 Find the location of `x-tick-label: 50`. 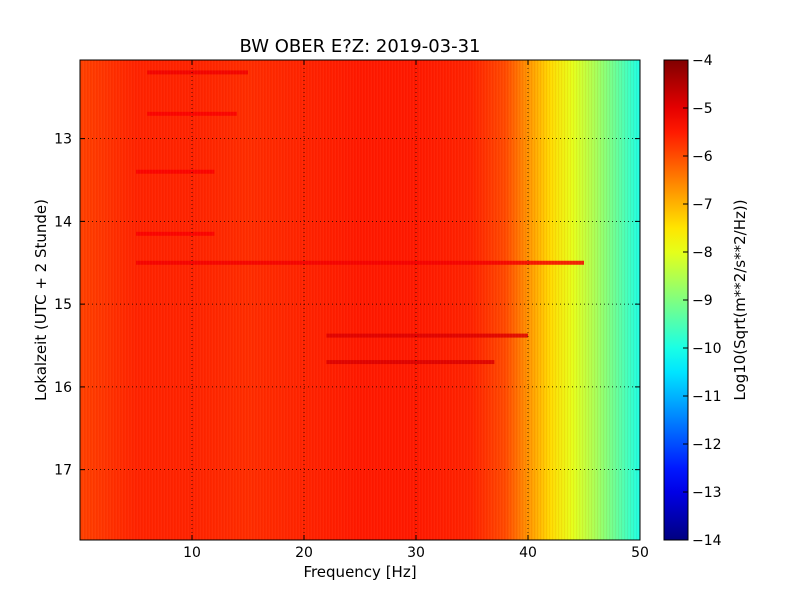

x-tick-label: 50 is located at coordinates (640, 553).